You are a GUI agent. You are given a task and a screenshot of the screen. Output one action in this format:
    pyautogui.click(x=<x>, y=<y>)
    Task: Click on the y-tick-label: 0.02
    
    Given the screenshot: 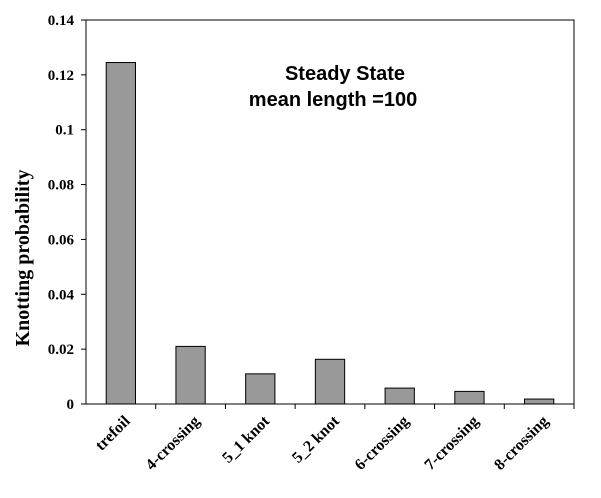 What is the action you would take?
    pyautogui.click(x=61, y=350)
    